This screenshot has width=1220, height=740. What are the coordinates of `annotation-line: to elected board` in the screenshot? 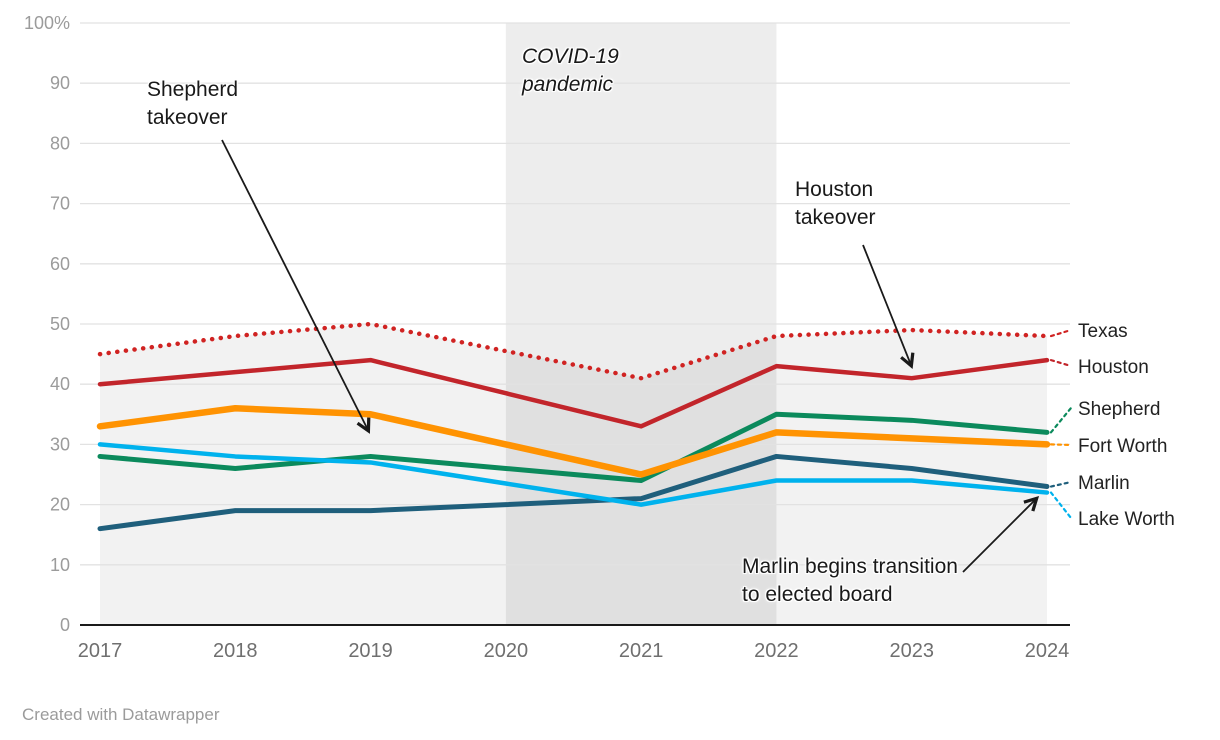 It's located at (817, 594).